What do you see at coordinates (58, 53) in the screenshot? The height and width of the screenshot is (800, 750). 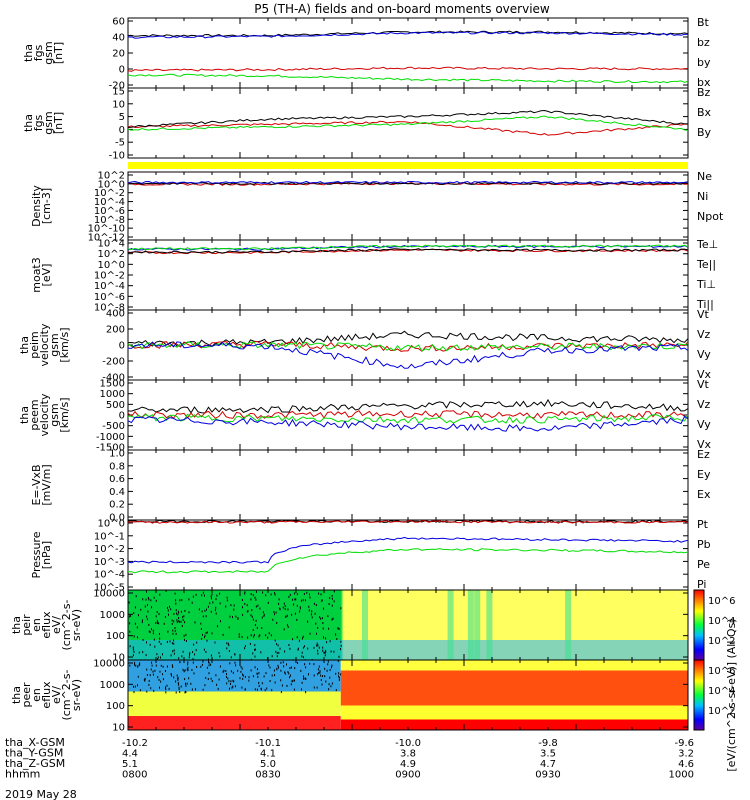 I see `tha-fgs-gsm-ylabel: [nT]` at bounding box center [58, 53].